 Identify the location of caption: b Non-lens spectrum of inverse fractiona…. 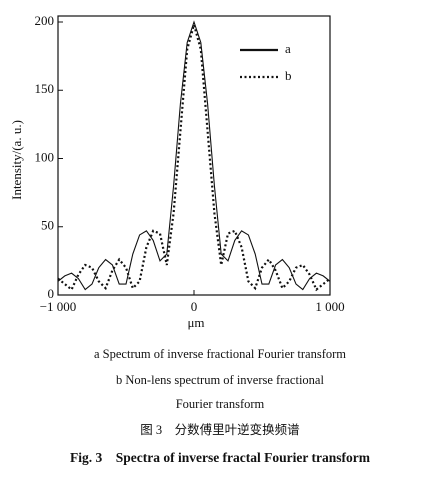
(220, 380).